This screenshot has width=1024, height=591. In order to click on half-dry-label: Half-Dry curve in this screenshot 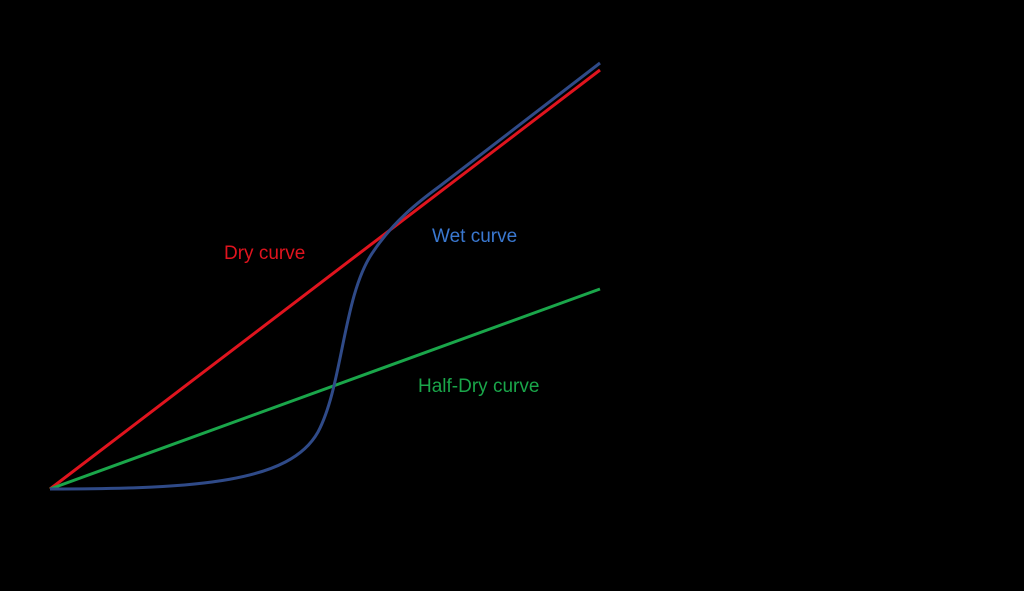, I will do `click(478, 386)`.